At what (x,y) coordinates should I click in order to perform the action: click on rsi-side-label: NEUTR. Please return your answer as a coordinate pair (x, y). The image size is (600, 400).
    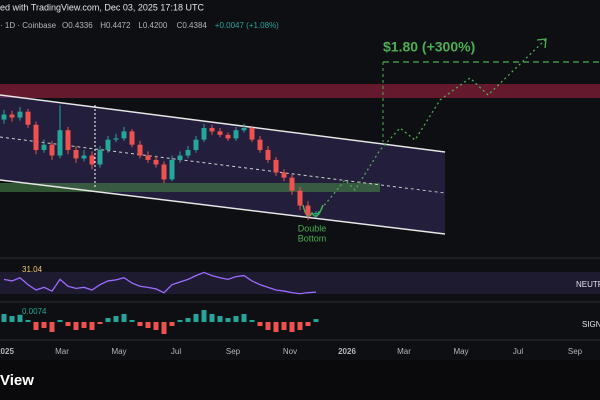
    Looking at the image, I should click on (588, 284).